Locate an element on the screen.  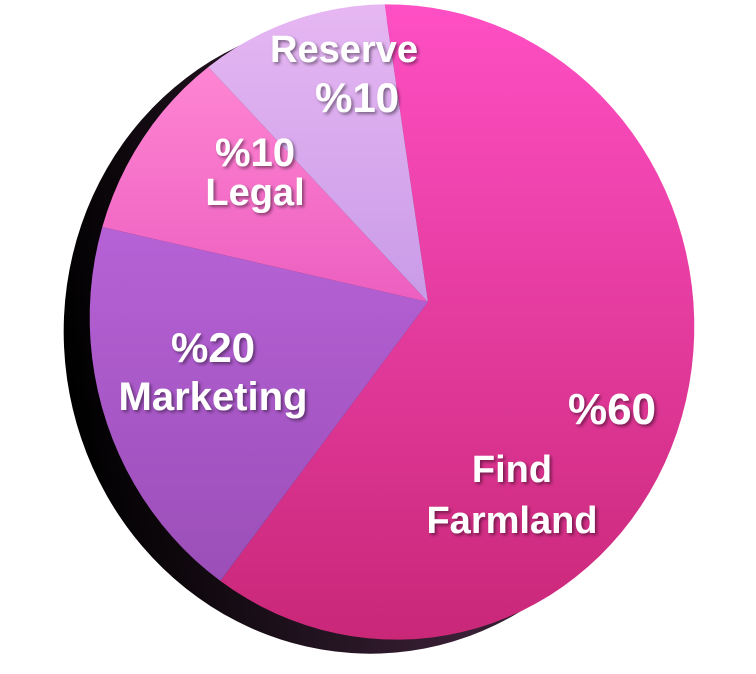
data-label-marketing-pct: %20 is located at coordinates (213, 347).